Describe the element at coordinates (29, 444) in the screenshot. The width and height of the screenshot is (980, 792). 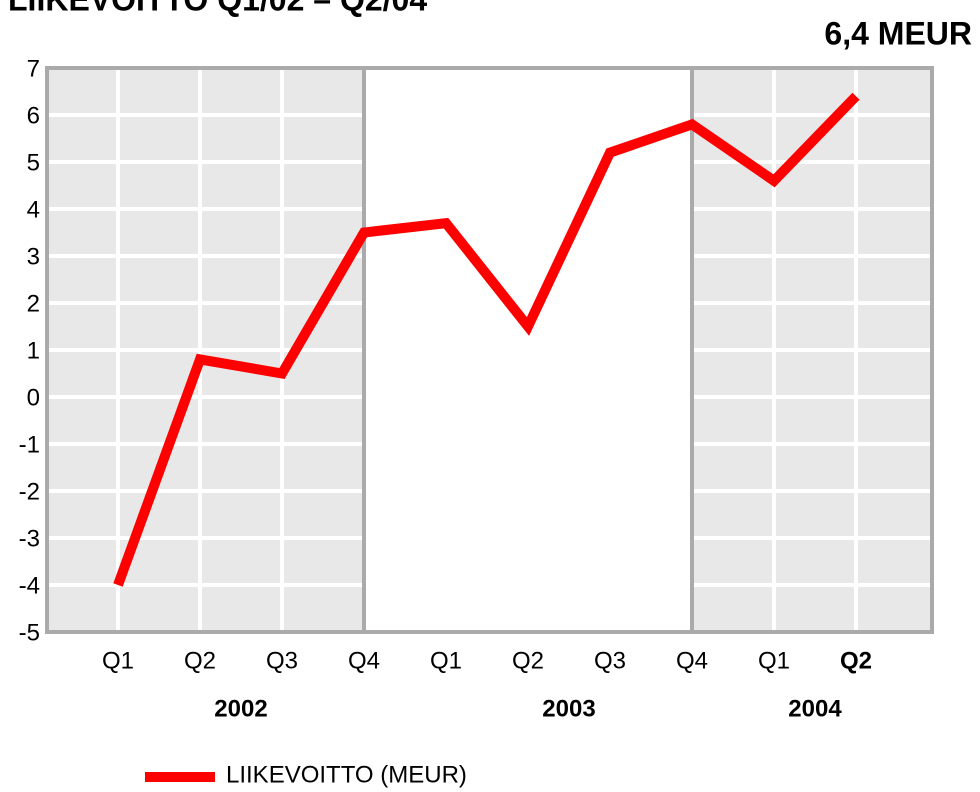
I see `y-tick-label: -1` at that location.